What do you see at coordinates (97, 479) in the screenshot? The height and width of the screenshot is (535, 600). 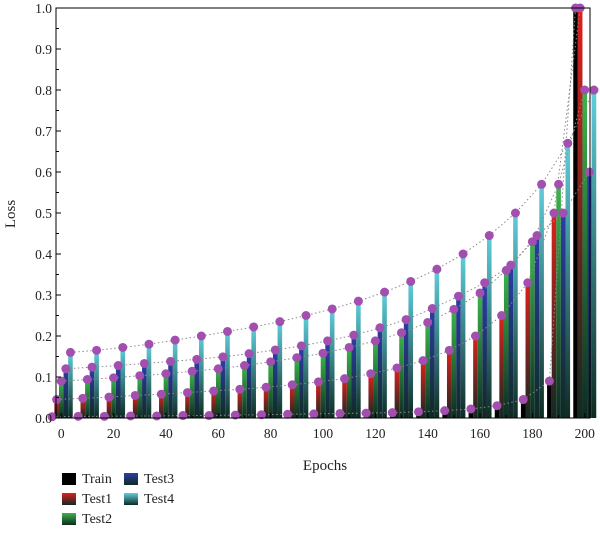 I see `legend-label-train: Train` at bounding box center [97, 479].